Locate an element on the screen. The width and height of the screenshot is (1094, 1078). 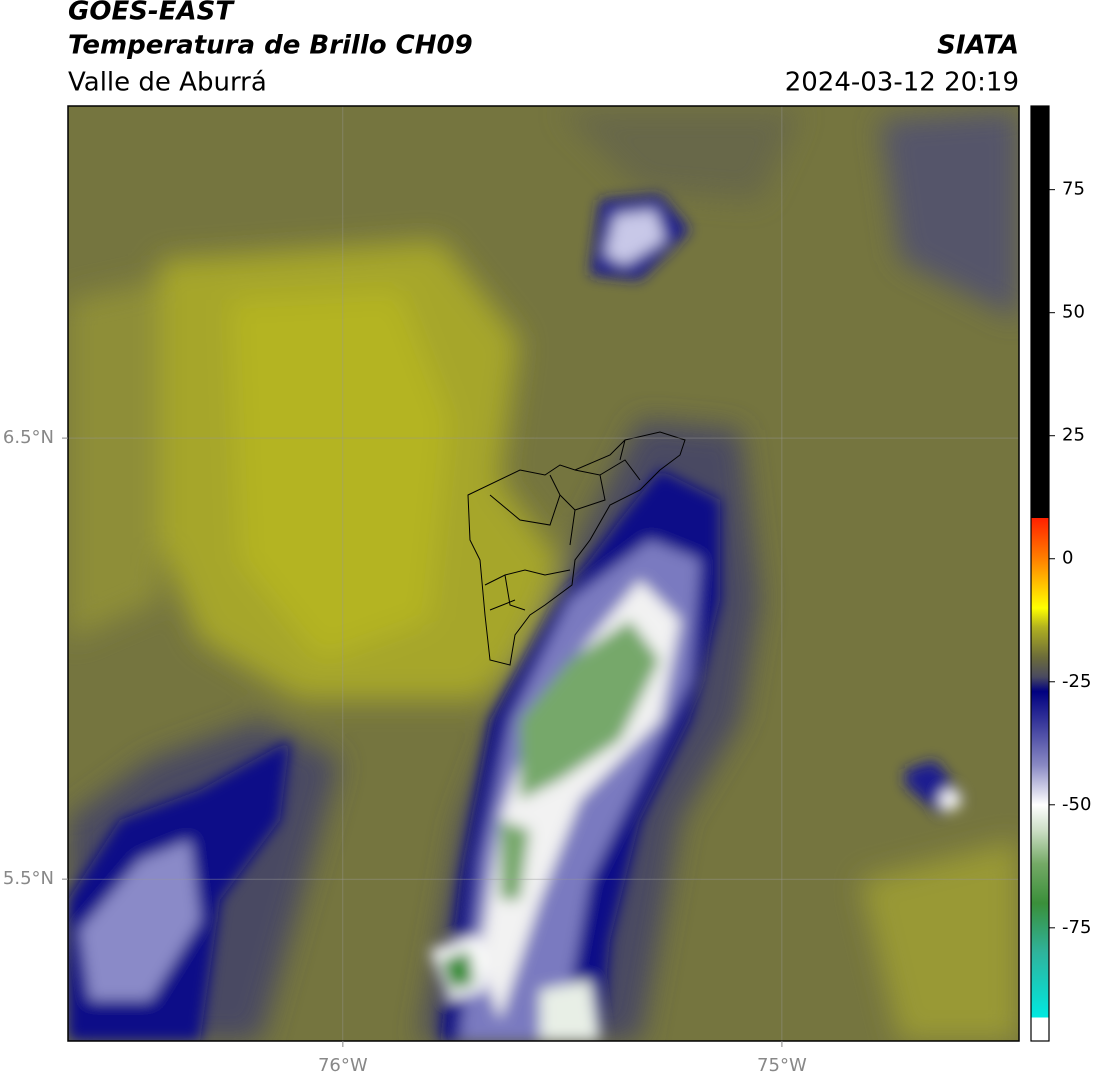
colorbar-tick-label: -75 is located at coordinates (1076, 927).